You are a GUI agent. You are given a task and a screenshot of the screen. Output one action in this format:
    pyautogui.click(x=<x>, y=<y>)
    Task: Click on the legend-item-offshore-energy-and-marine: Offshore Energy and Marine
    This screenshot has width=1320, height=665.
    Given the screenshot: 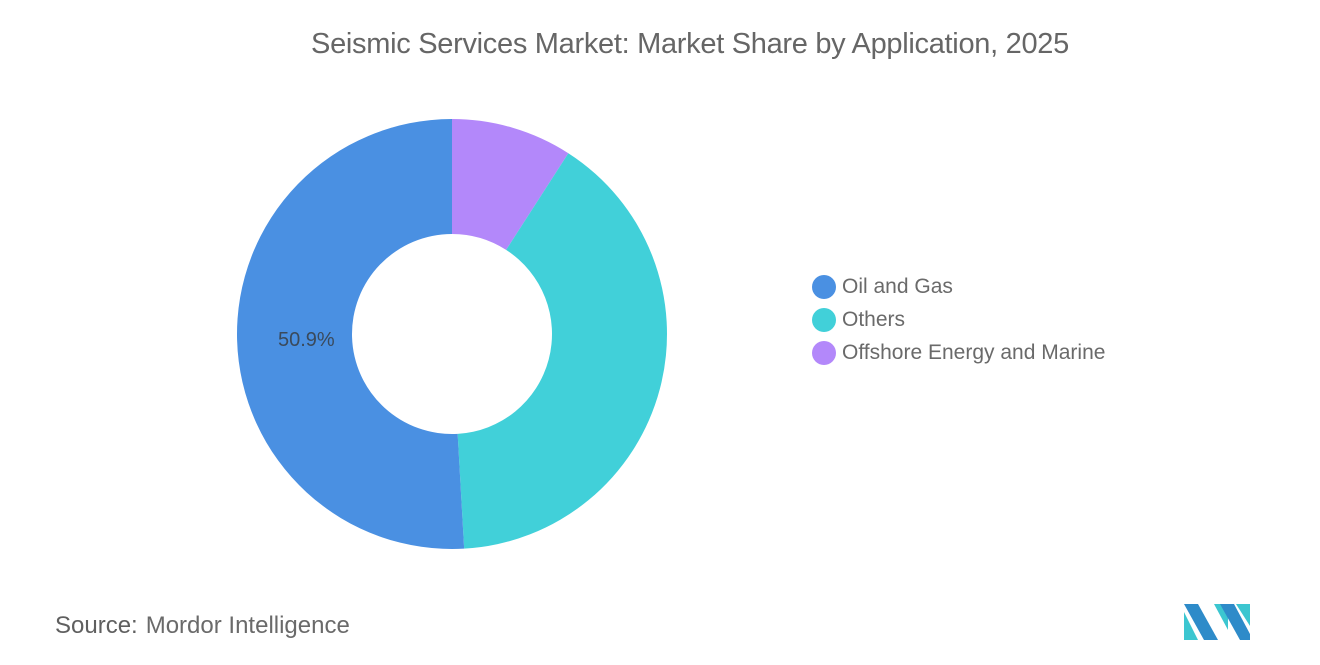 What is the action you would take?
    pyautogui.click(x=958, y=352)
    